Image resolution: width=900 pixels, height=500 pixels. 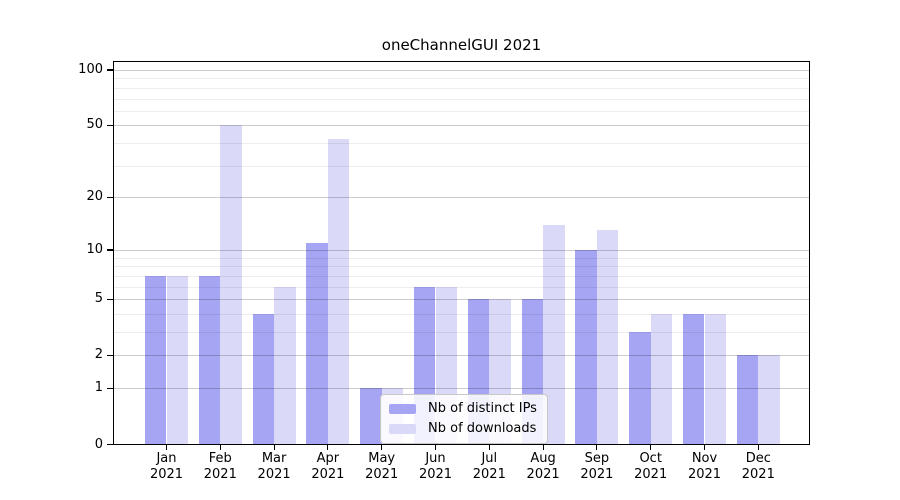 What do you see at coordinates (597, 466) in the screenshot?
I see `x-tick-label-sep: Sep 2021` at bounding box center [597, 466].